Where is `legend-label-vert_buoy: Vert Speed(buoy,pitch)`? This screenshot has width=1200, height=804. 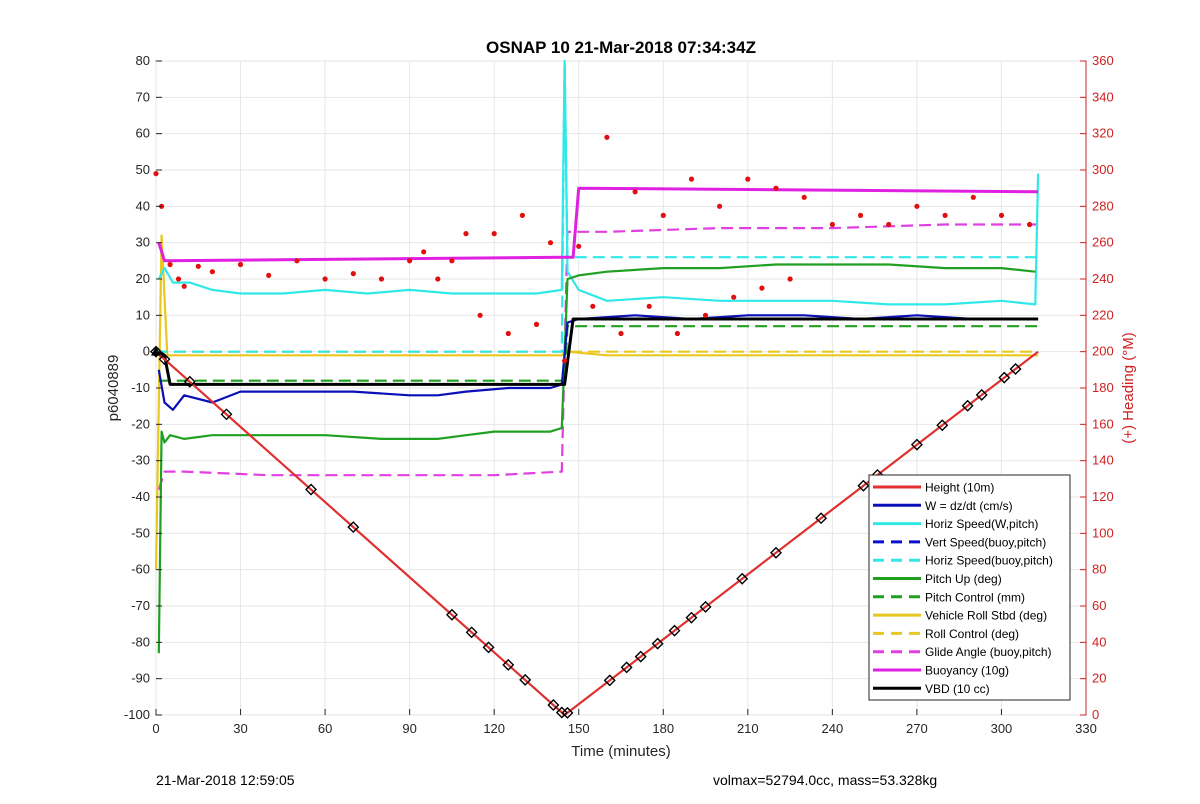 legend-label-vert_buoy: Vert Speed(buoy,pitch) is located at coordinates (985, 542).